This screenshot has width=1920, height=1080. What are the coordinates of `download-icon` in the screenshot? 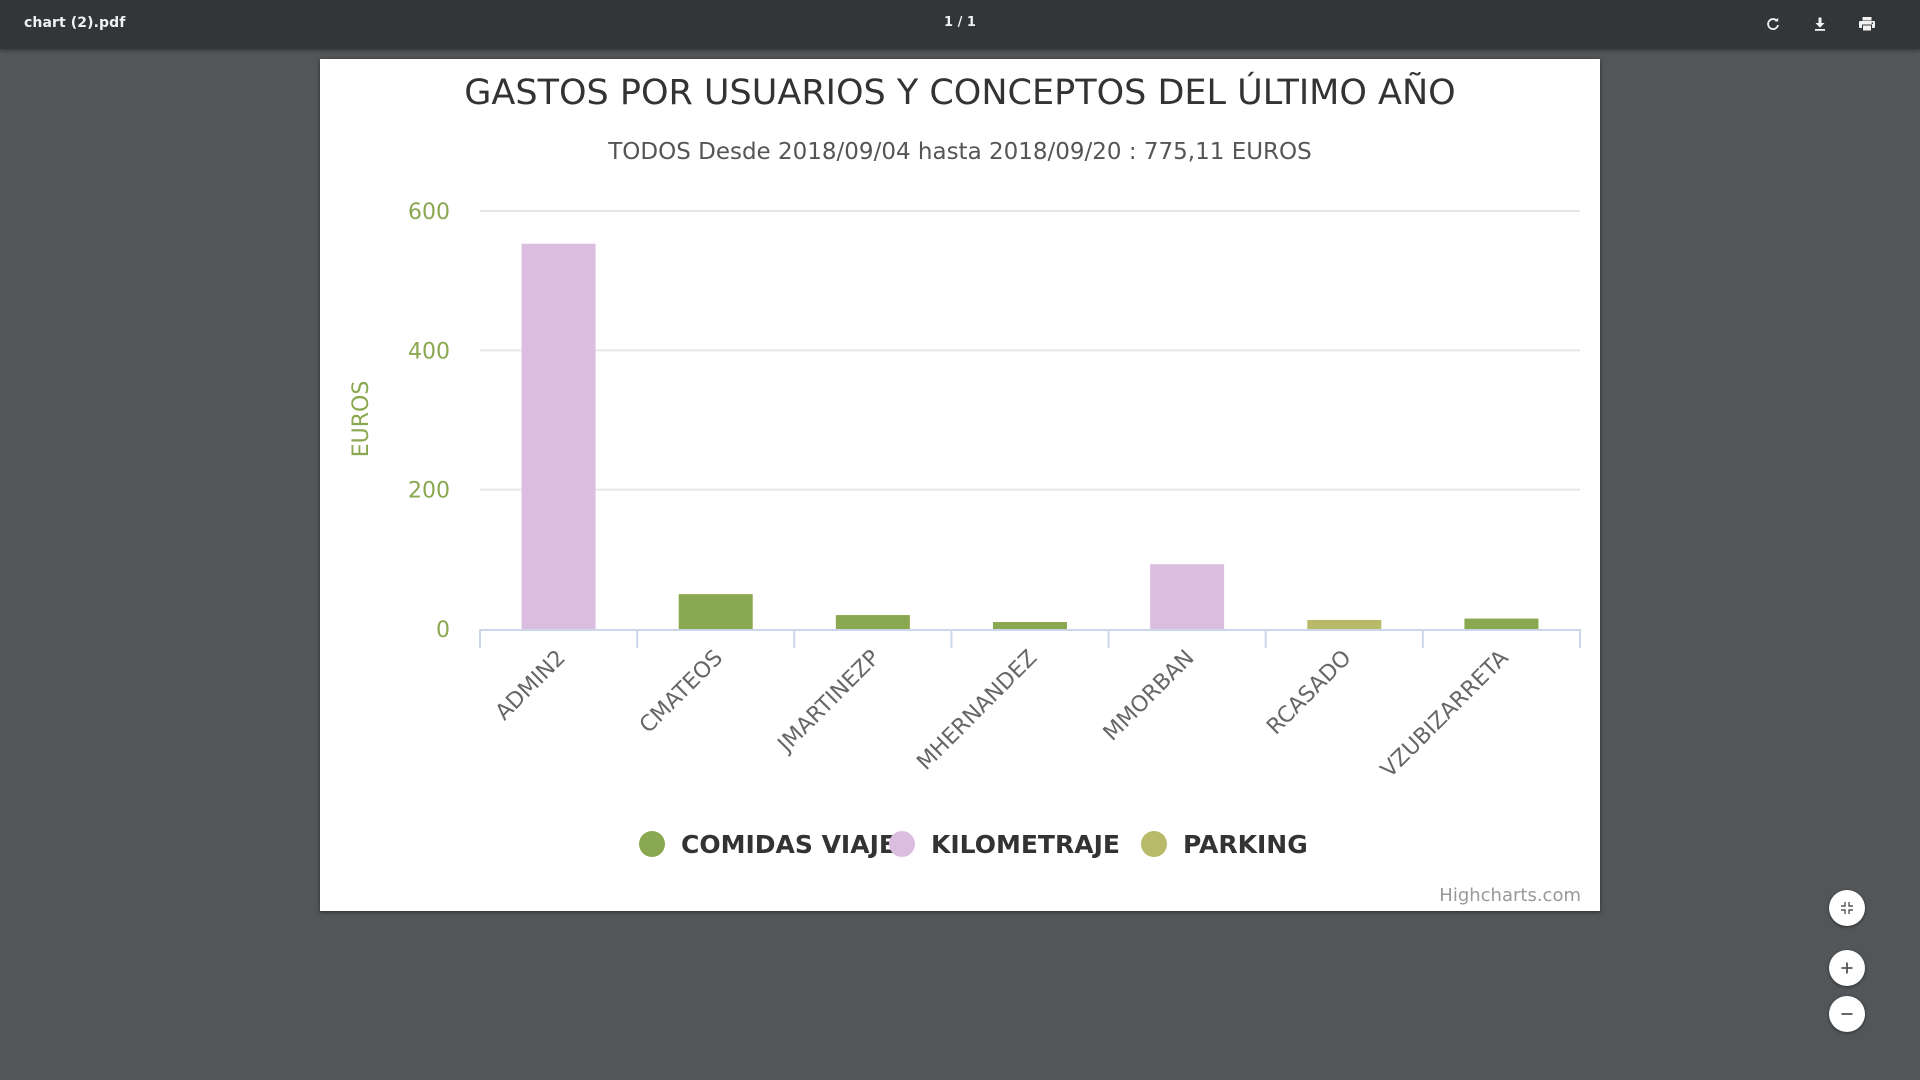 It's located at (1820, 24).